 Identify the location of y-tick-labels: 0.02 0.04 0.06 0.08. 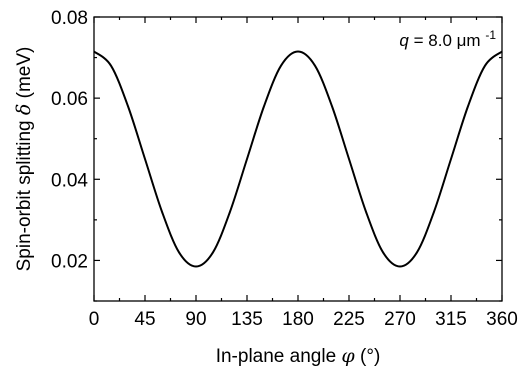
(69, 140).